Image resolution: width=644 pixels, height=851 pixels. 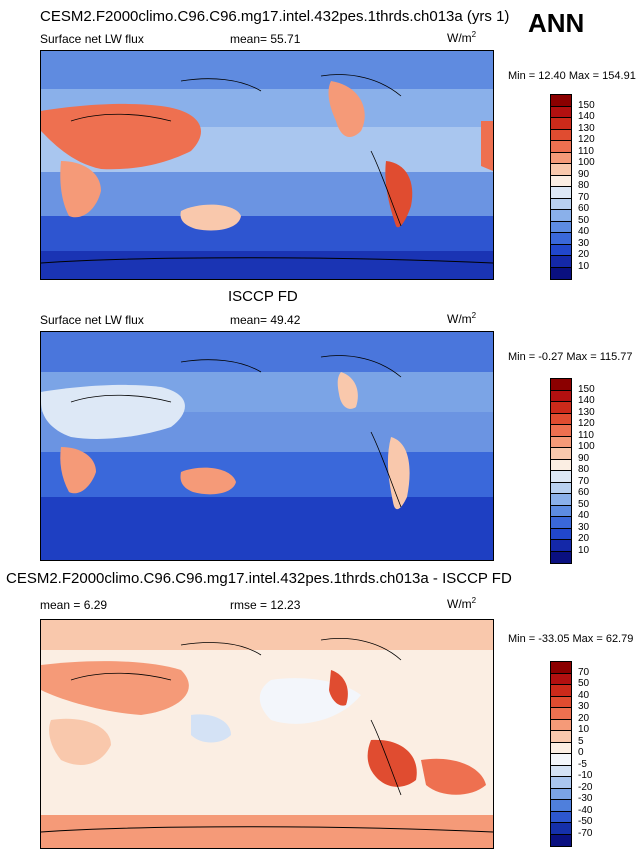 What do you see at coordinates (92, 320) in the screenshot?
I see `panel2-variable: Surface net LW flux` at bounding box center [92, 320].